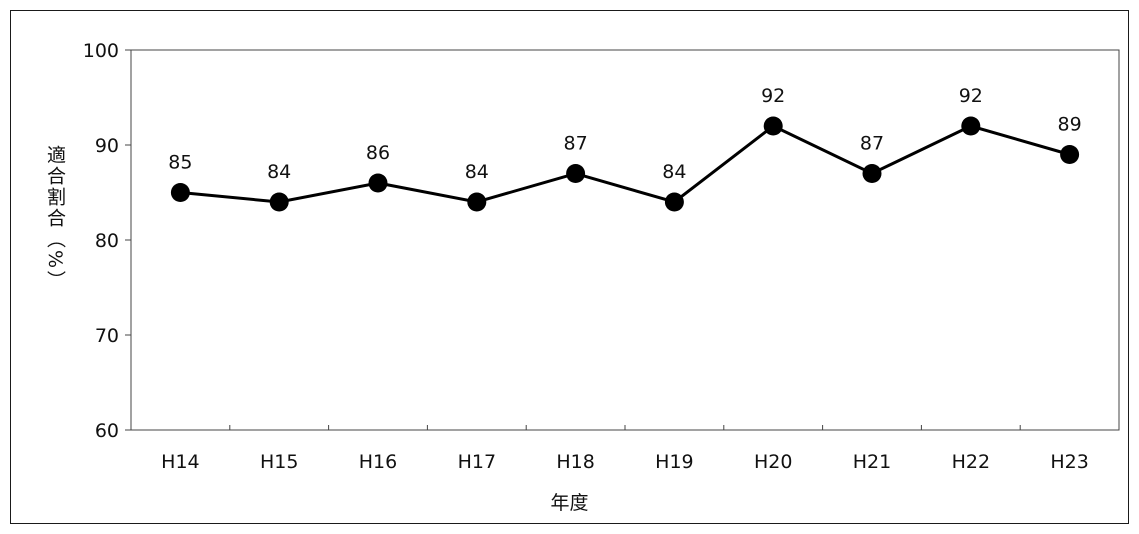 This screenshot has height=534, width=1139. I want to click on x-tick-label: H17, so click(477, 462).